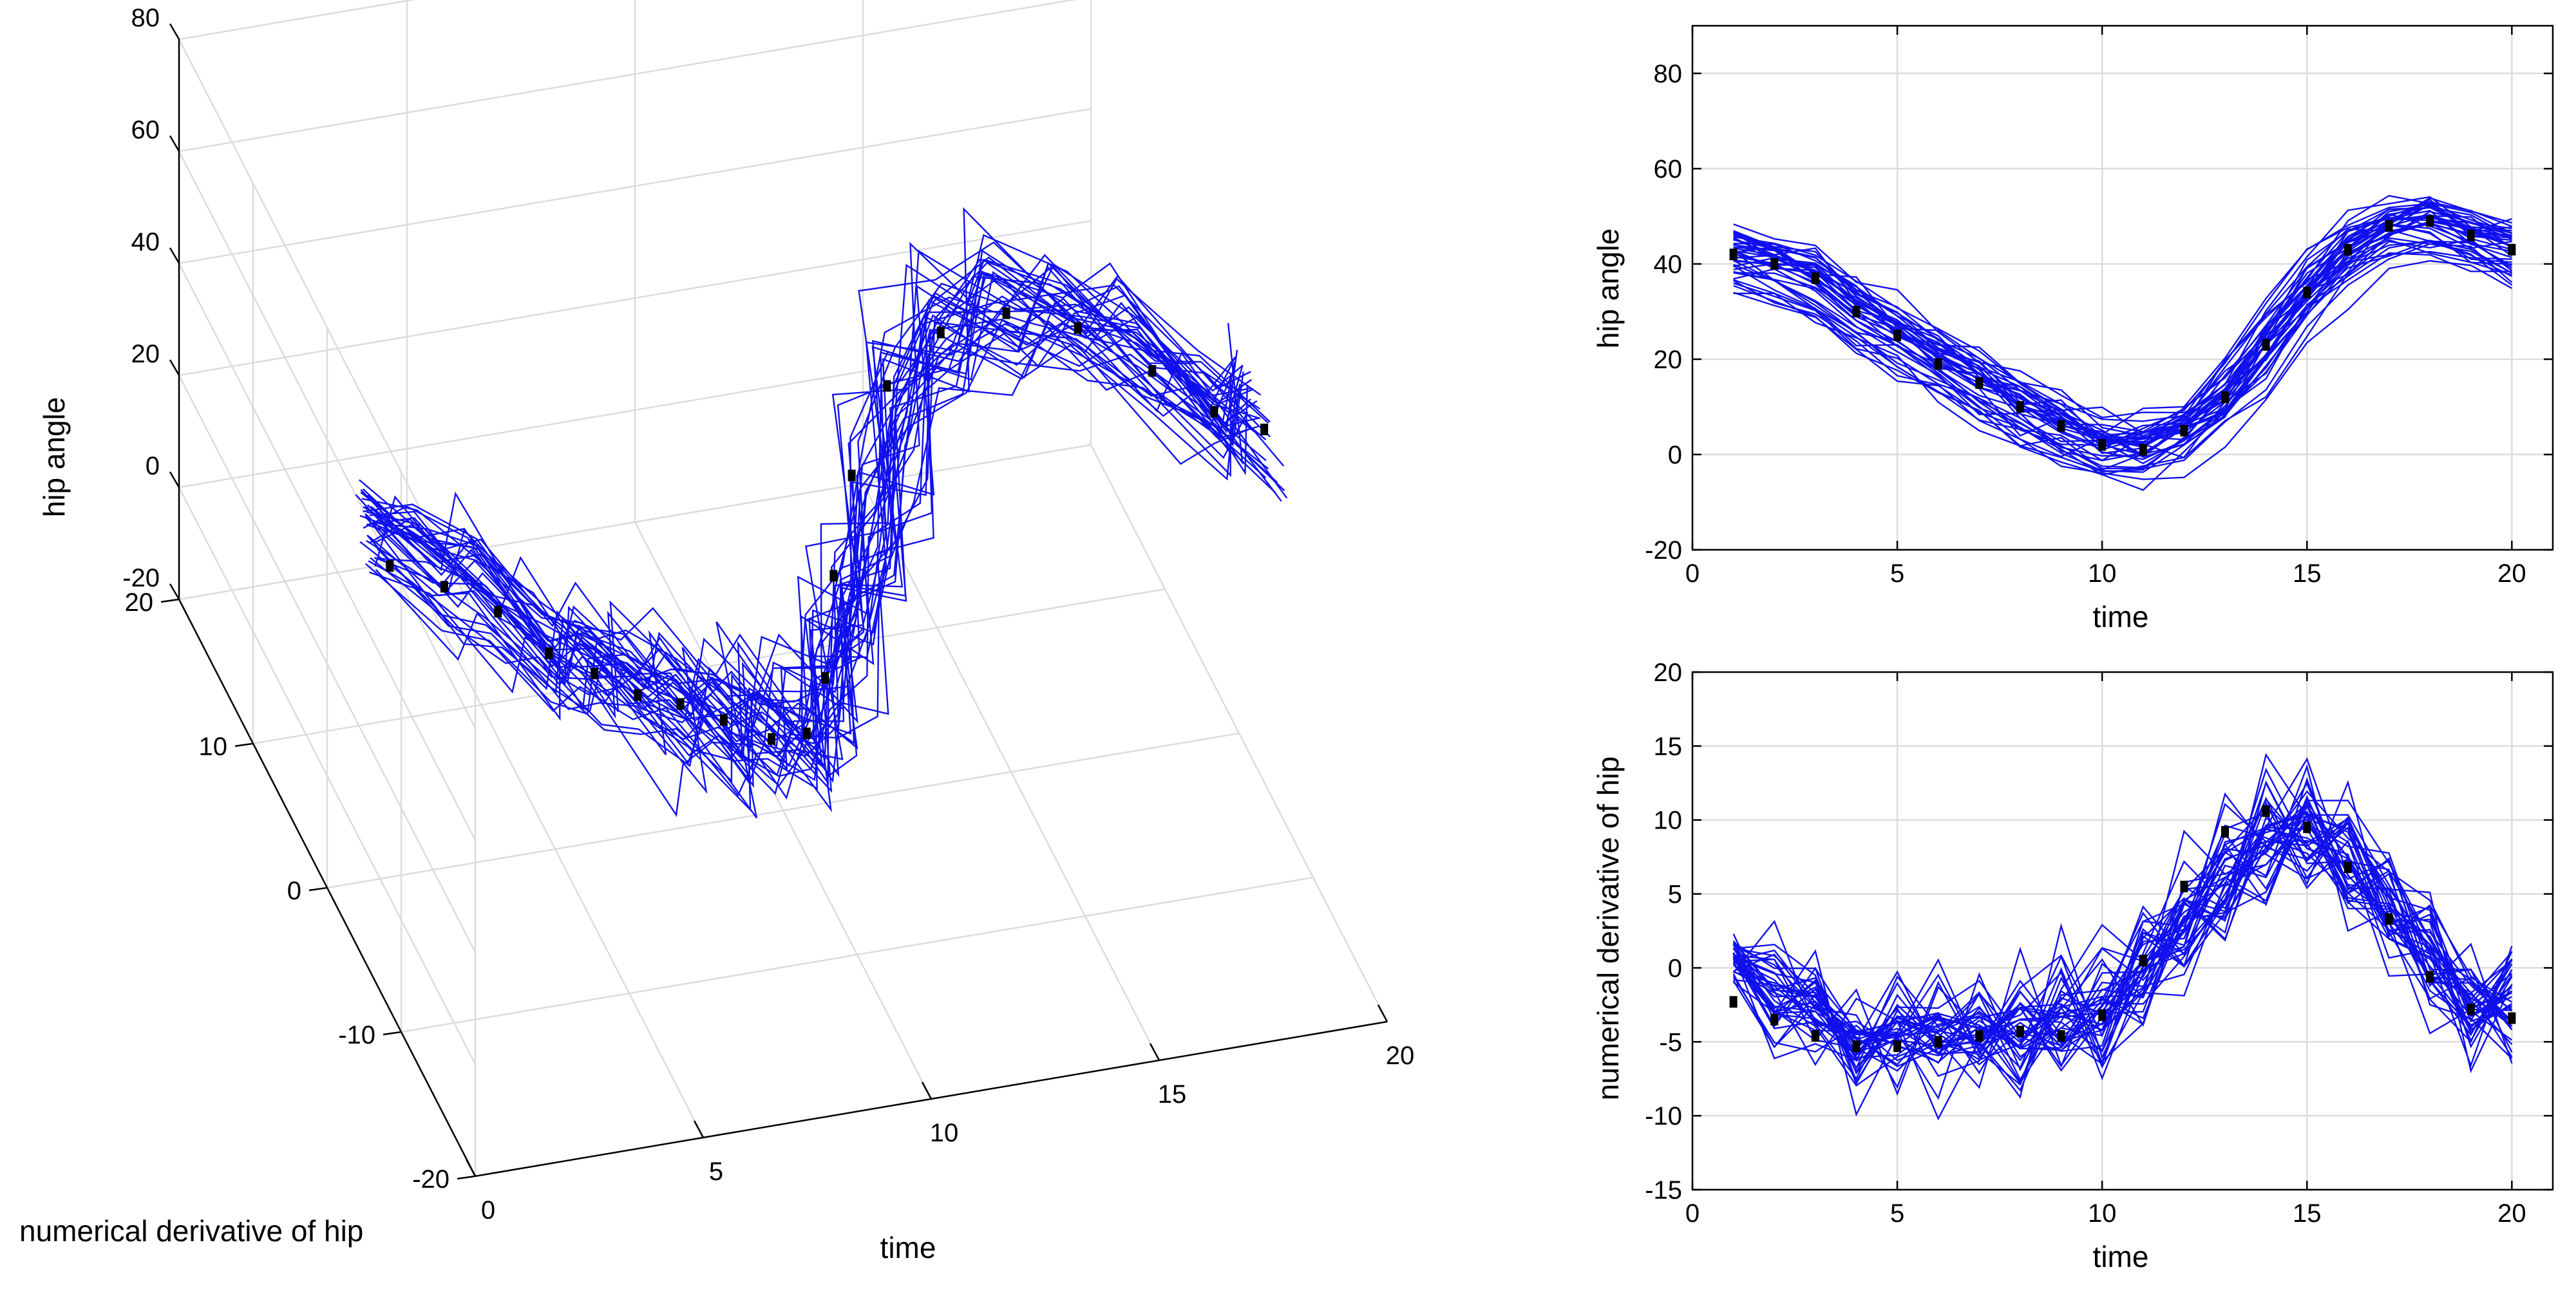 The height and width of the screenshot is (1303, 2576). Describe the element at coordinates (2103, 1213) in the screenshot. I see `plotBottom-xtick-label: 10` at that location.